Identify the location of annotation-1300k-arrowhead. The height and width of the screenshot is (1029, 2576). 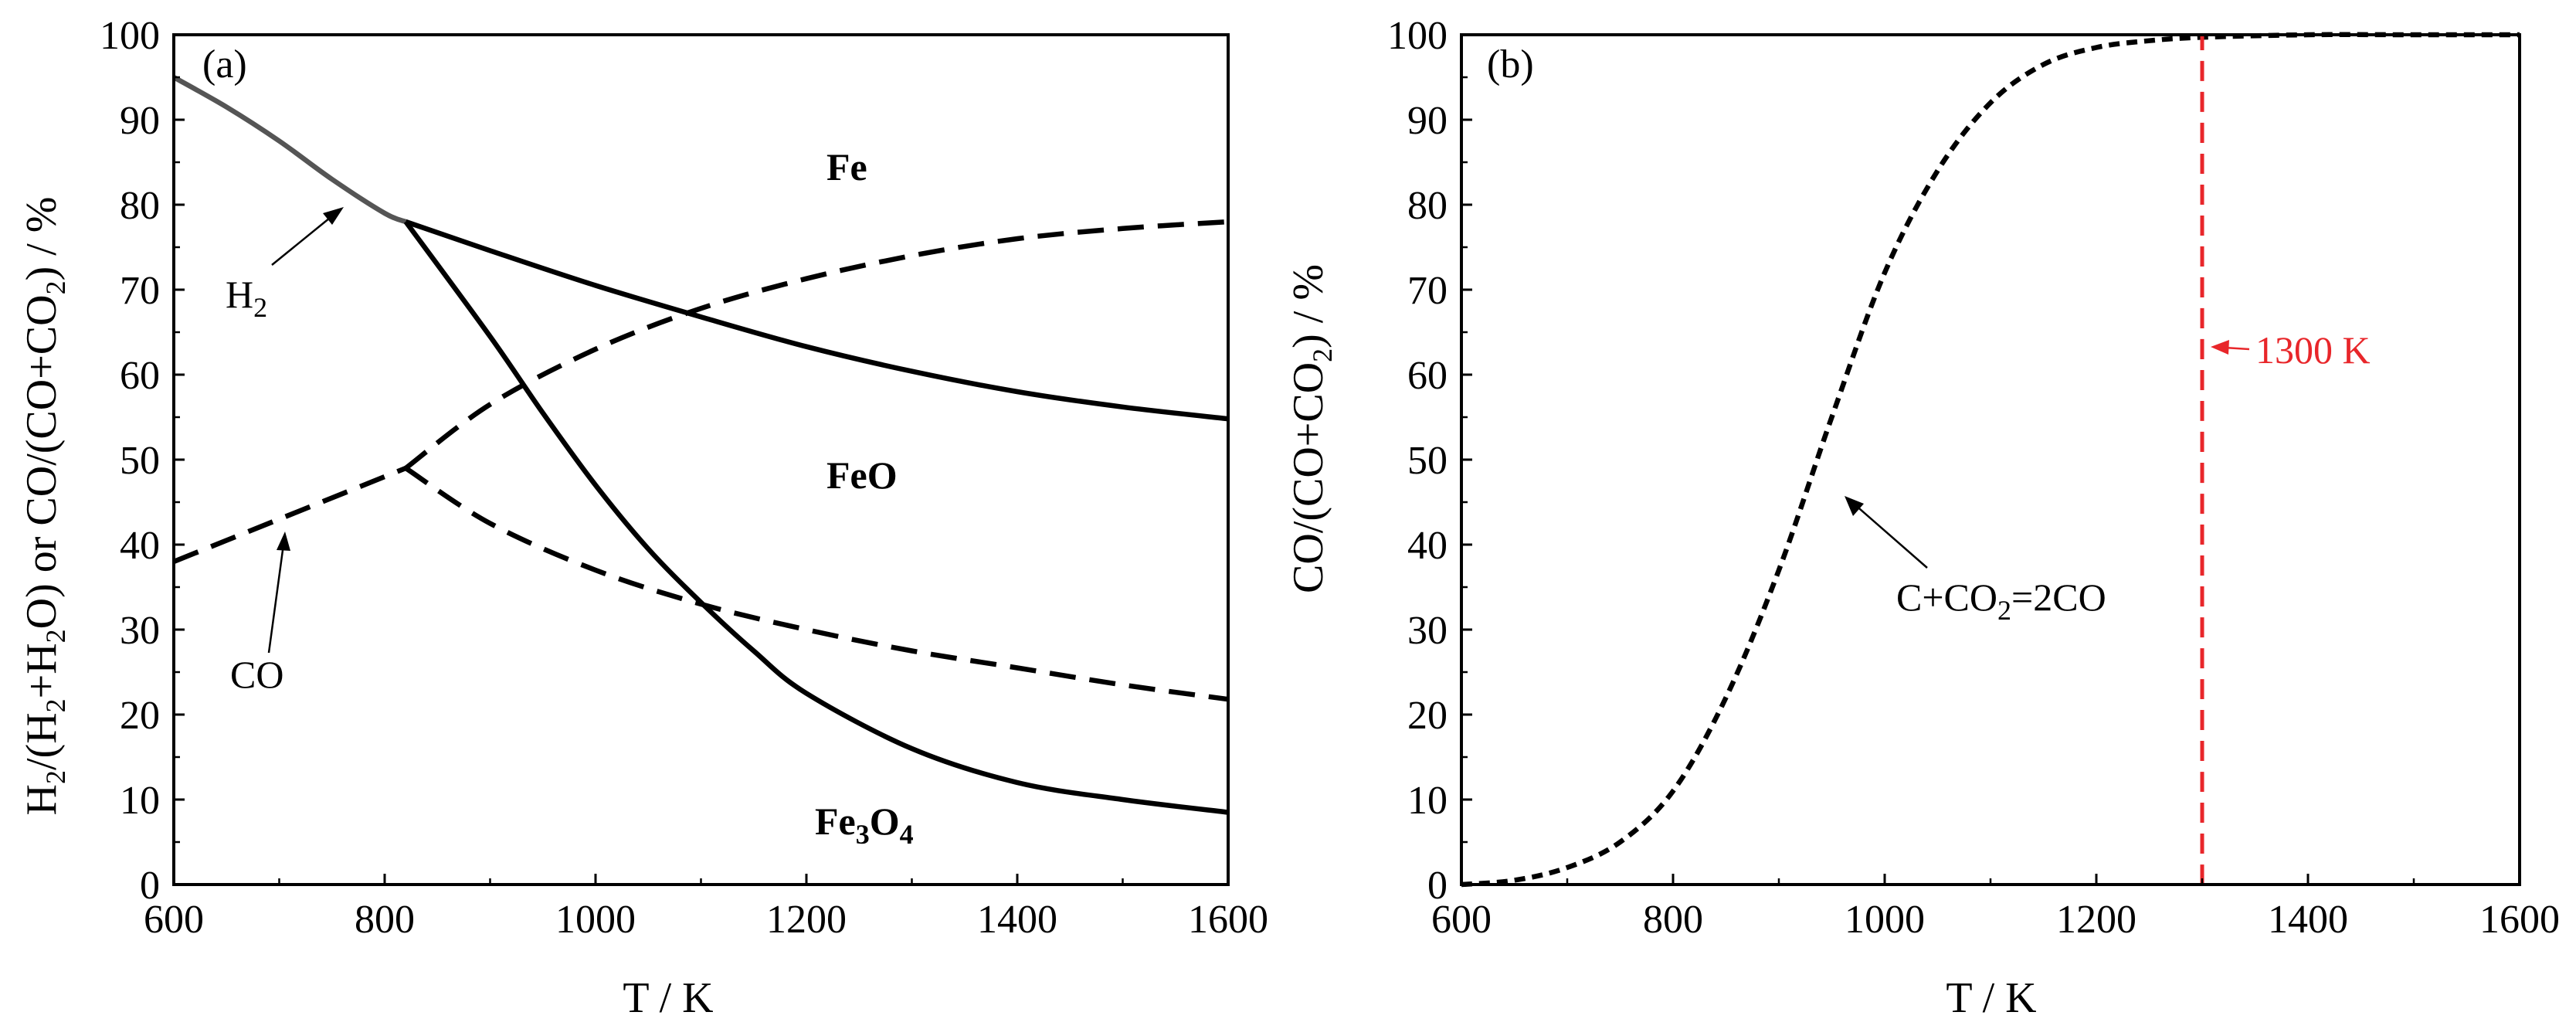
(2220, 347).